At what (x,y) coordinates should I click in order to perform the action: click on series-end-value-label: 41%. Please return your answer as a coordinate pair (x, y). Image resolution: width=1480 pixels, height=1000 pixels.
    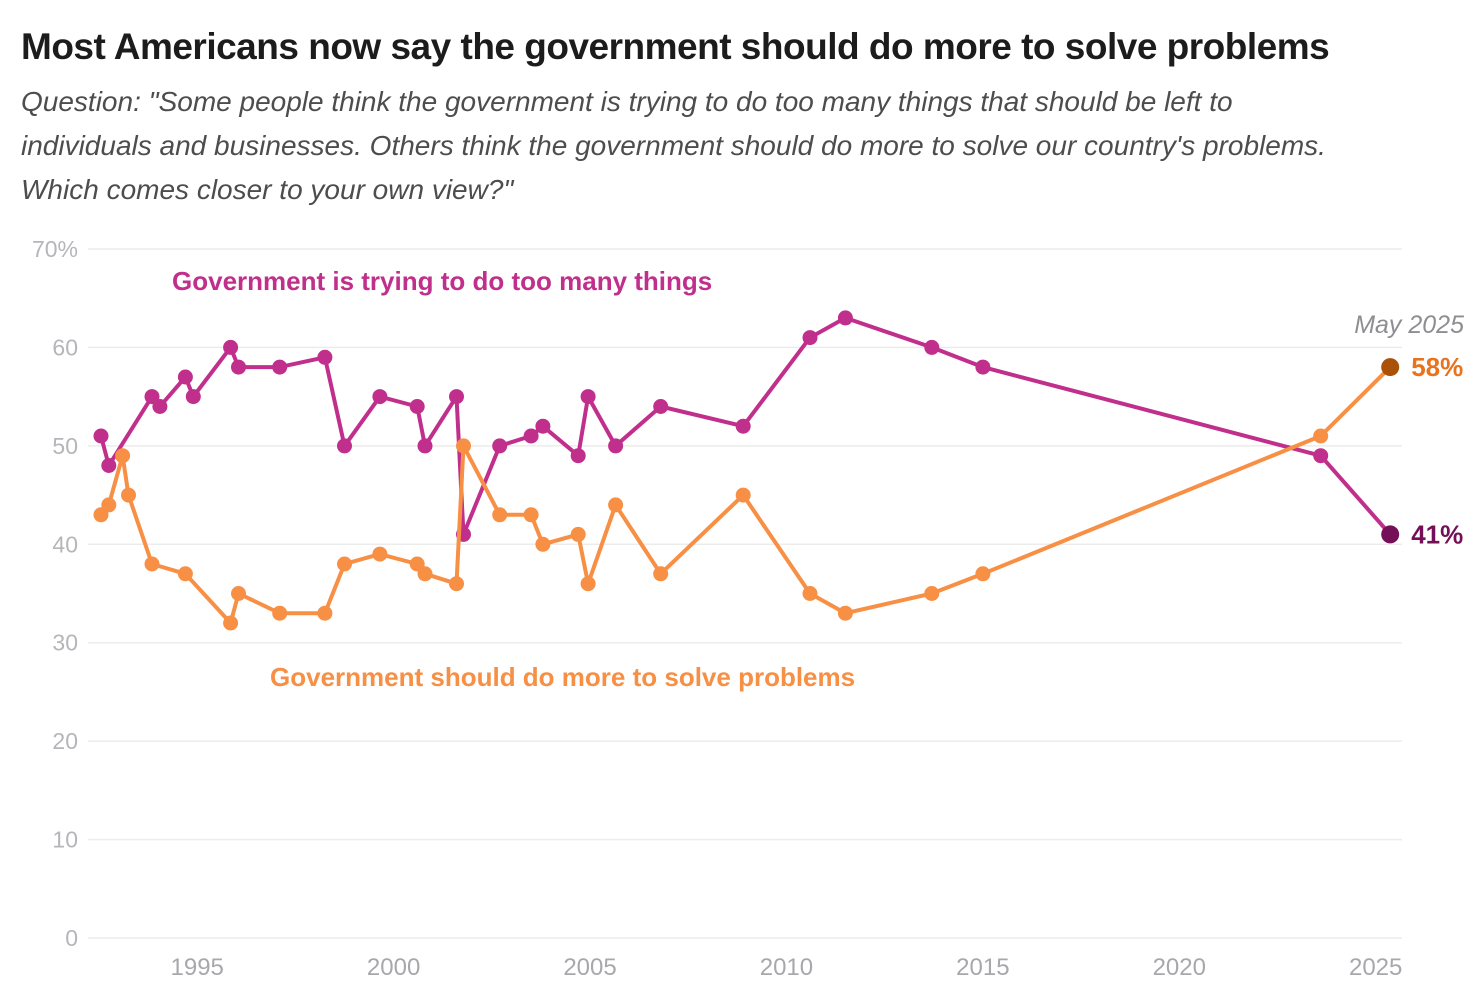
    Looking at the image, I should click on (1437, 534).